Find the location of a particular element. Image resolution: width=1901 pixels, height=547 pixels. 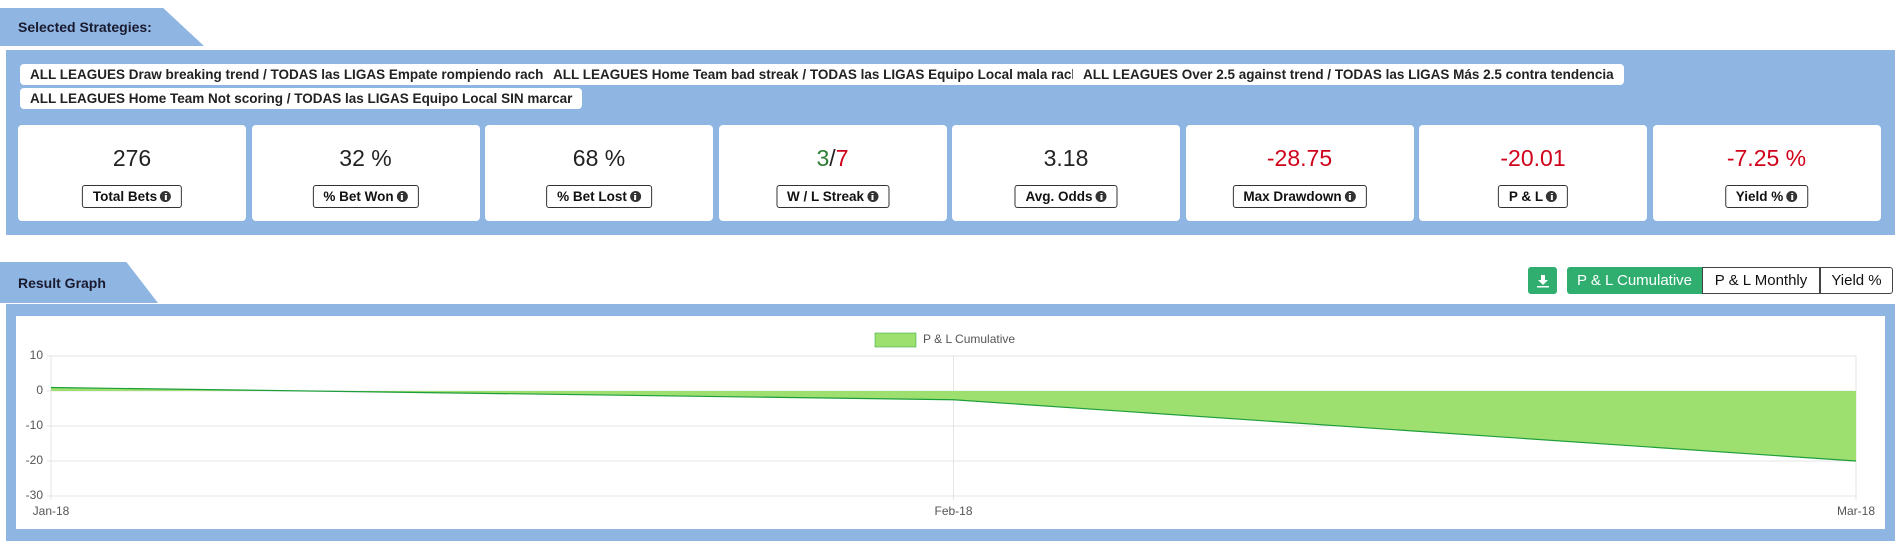

stat-value-part: -20.01 is located at coordinates (1533, 158).